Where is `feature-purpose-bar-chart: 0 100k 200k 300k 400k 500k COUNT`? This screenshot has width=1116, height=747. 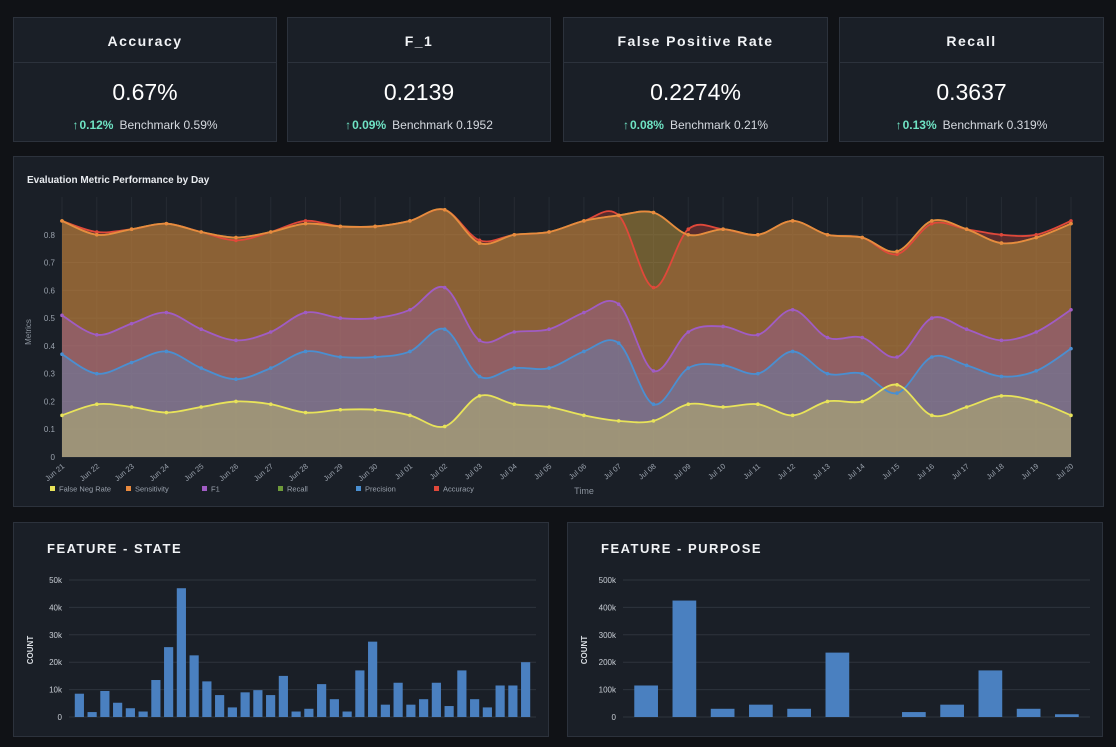 feature-purpose-bar-chart: 0 100k 200k 300k 400k 500k COUNT is located at coordinates (835, 629).